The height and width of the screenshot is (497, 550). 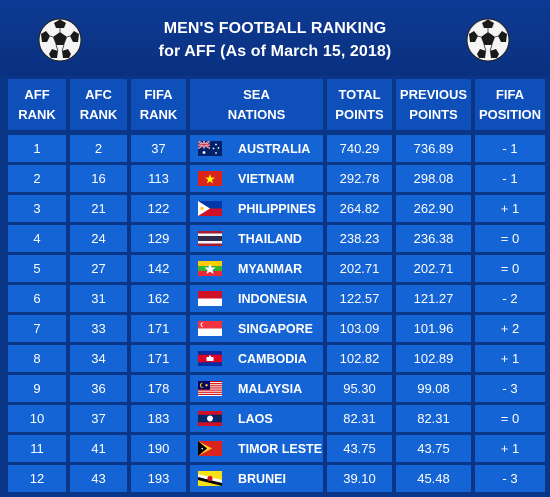 I want to click on cell-sea-nations: MALAYSIA, so click(x=256, y=388).